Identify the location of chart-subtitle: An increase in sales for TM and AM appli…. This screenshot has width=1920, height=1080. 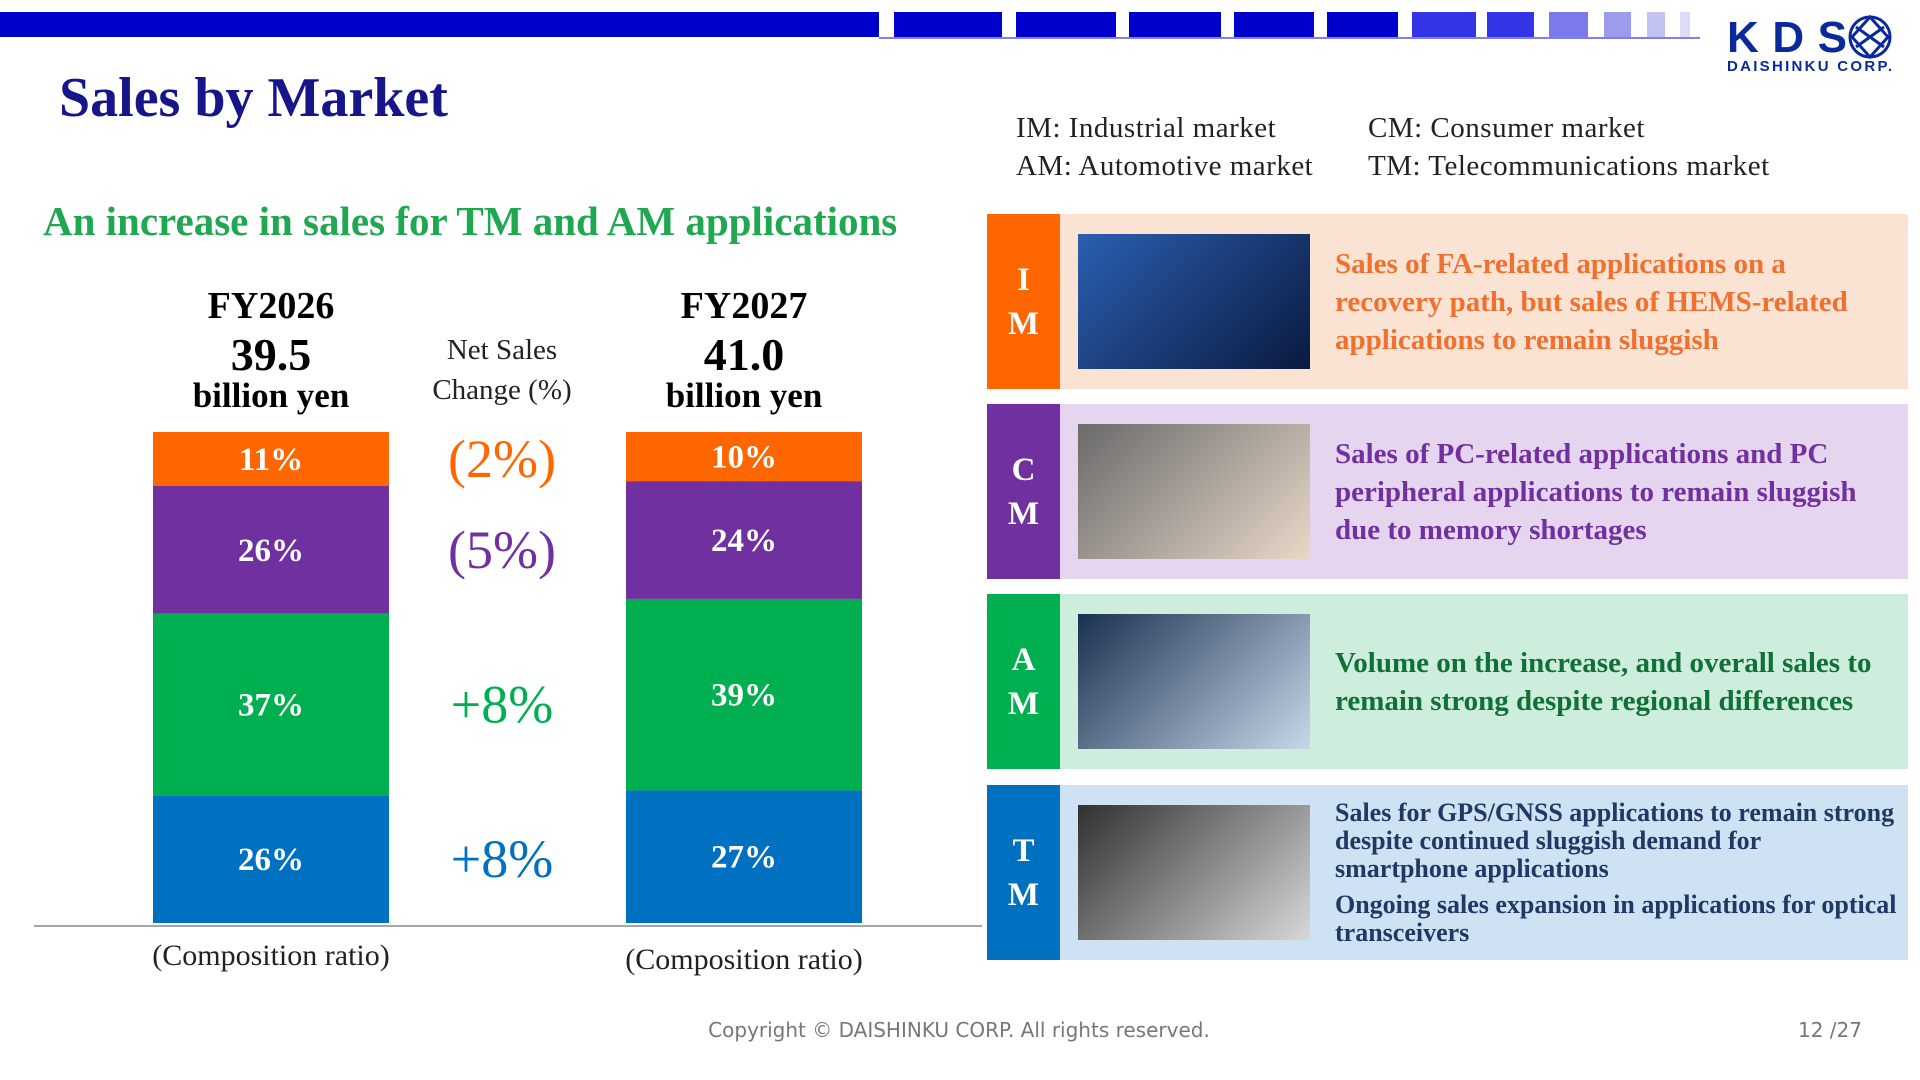
(470, 221).